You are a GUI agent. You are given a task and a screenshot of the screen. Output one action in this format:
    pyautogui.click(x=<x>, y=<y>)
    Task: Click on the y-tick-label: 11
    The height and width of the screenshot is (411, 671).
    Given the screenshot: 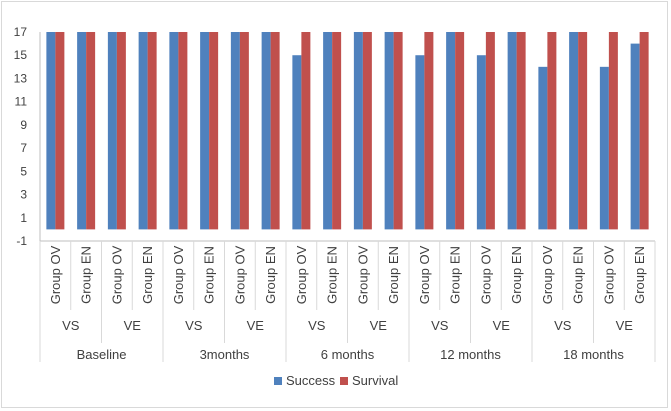 What is the action you would take?
    pyautogui.click(x=21, y=102)
    